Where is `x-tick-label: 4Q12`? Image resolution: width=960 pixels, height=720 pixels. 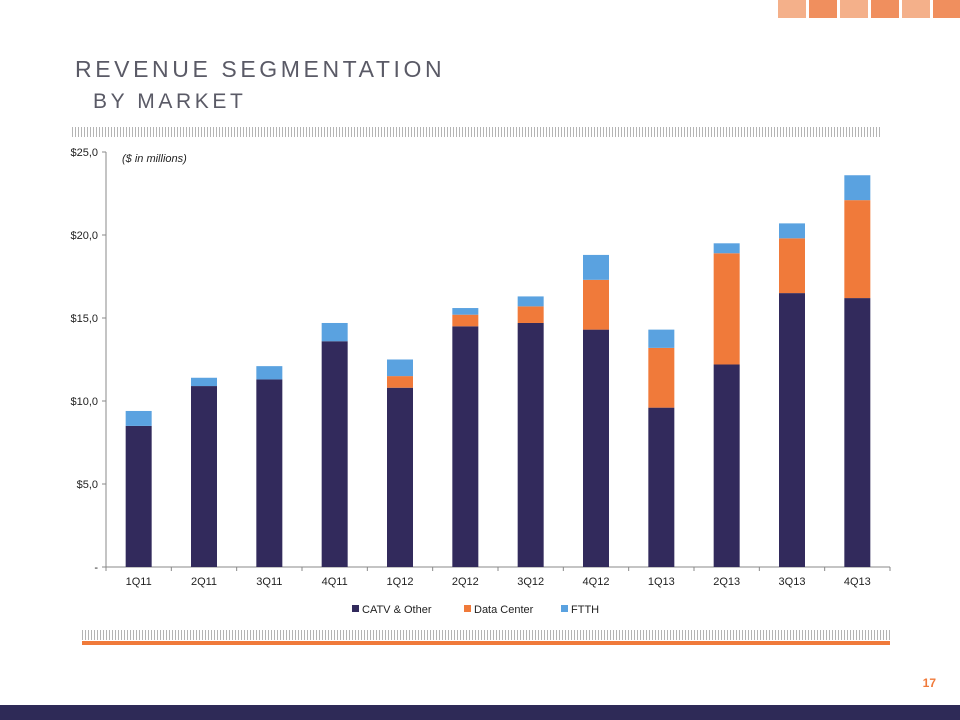
x-tick-label: 4Q12 is located at coordinates (596, 582).